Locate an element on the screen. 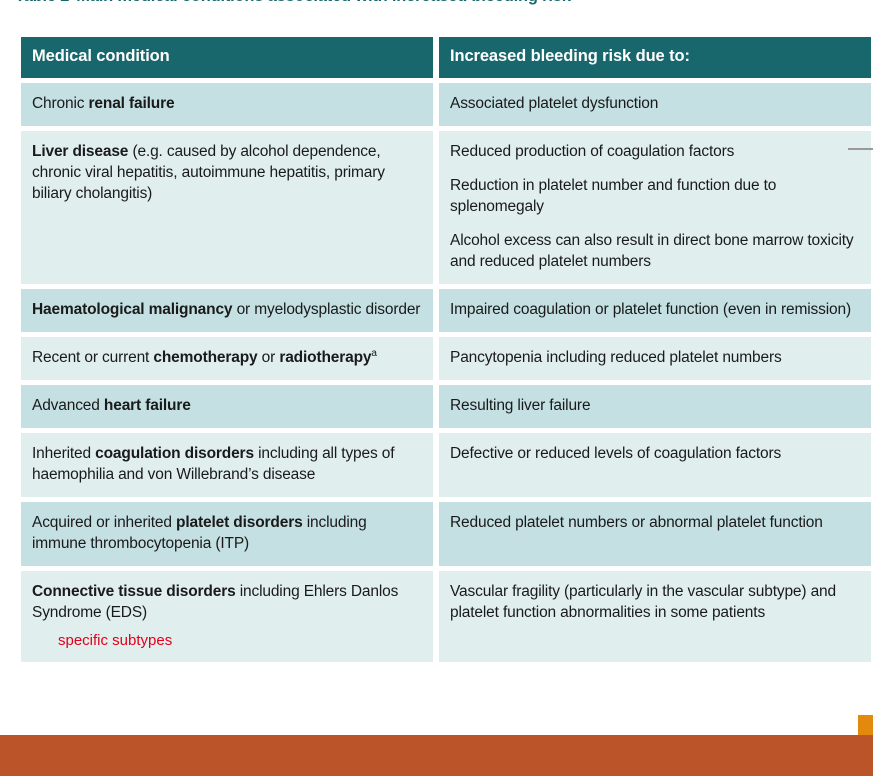 This screenshot has width=873, height=776. condition-term: coagulation disorders is located at coordinates (174, 453).